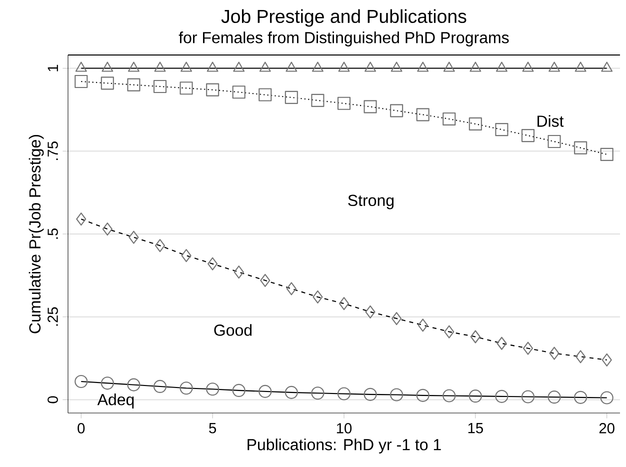  Describe the element at coordinates (36, 234) in the screenshot. I see `y-axis-title: Cumulative Pr(Job Prestige)` at that location.